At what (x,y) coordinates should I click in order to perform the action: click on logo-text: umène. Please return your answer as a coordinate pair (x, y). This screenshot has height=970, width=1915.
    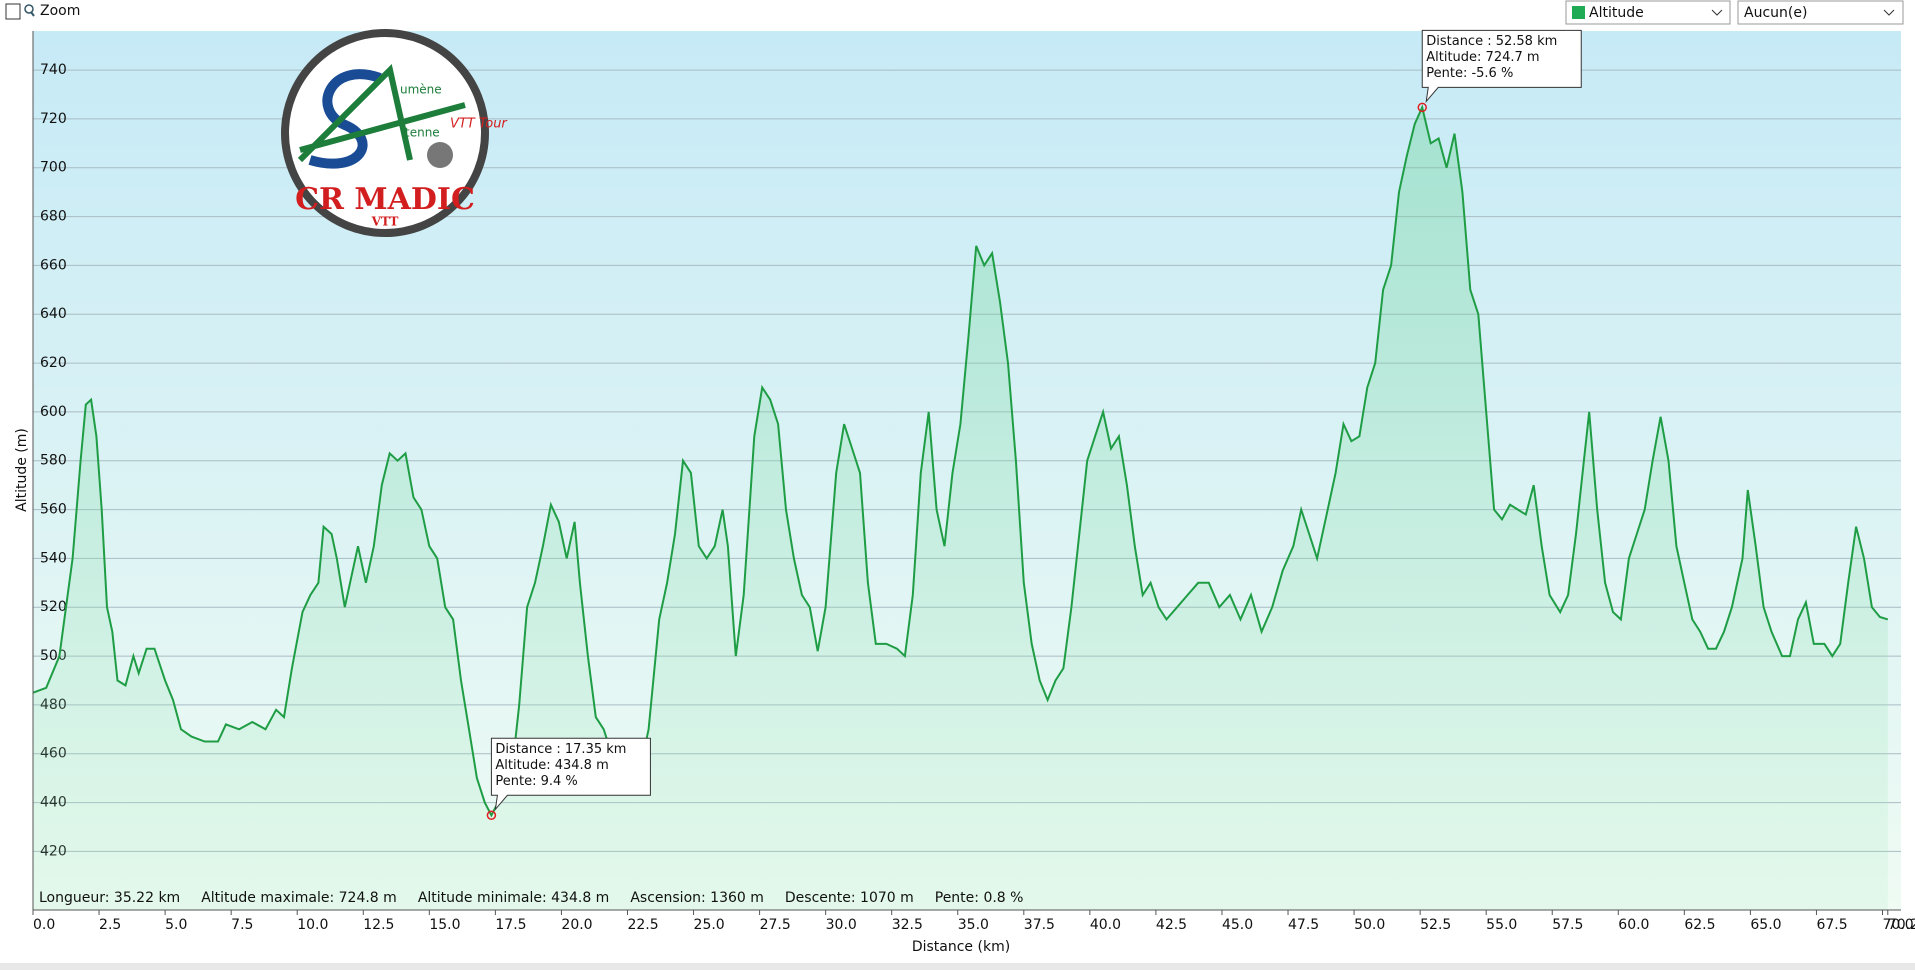
    Looking at the image, I should click on (421, 90).